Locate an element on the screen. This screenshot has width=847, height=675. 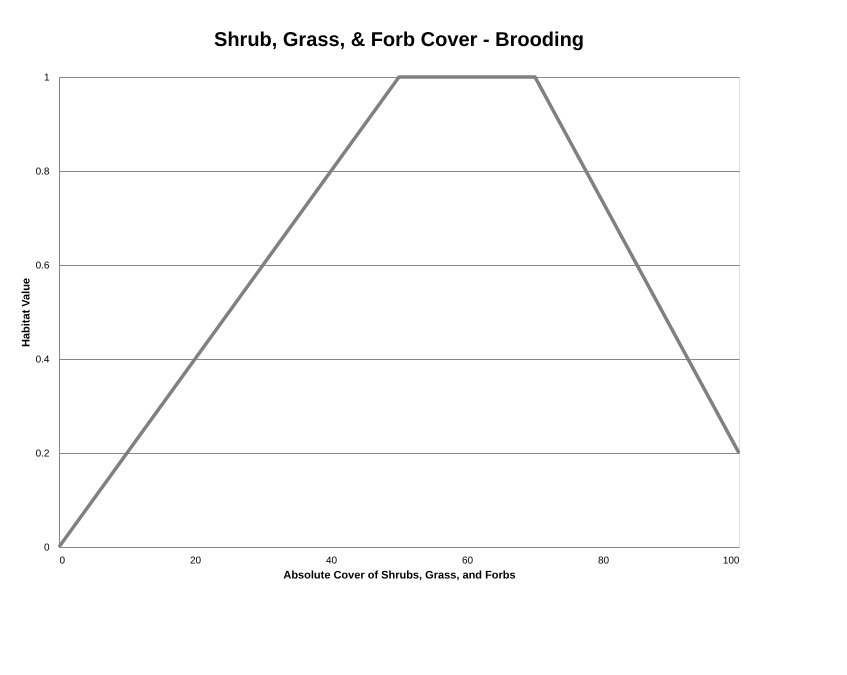
y-tick-label: 0 is located at coordinates (47, 548).